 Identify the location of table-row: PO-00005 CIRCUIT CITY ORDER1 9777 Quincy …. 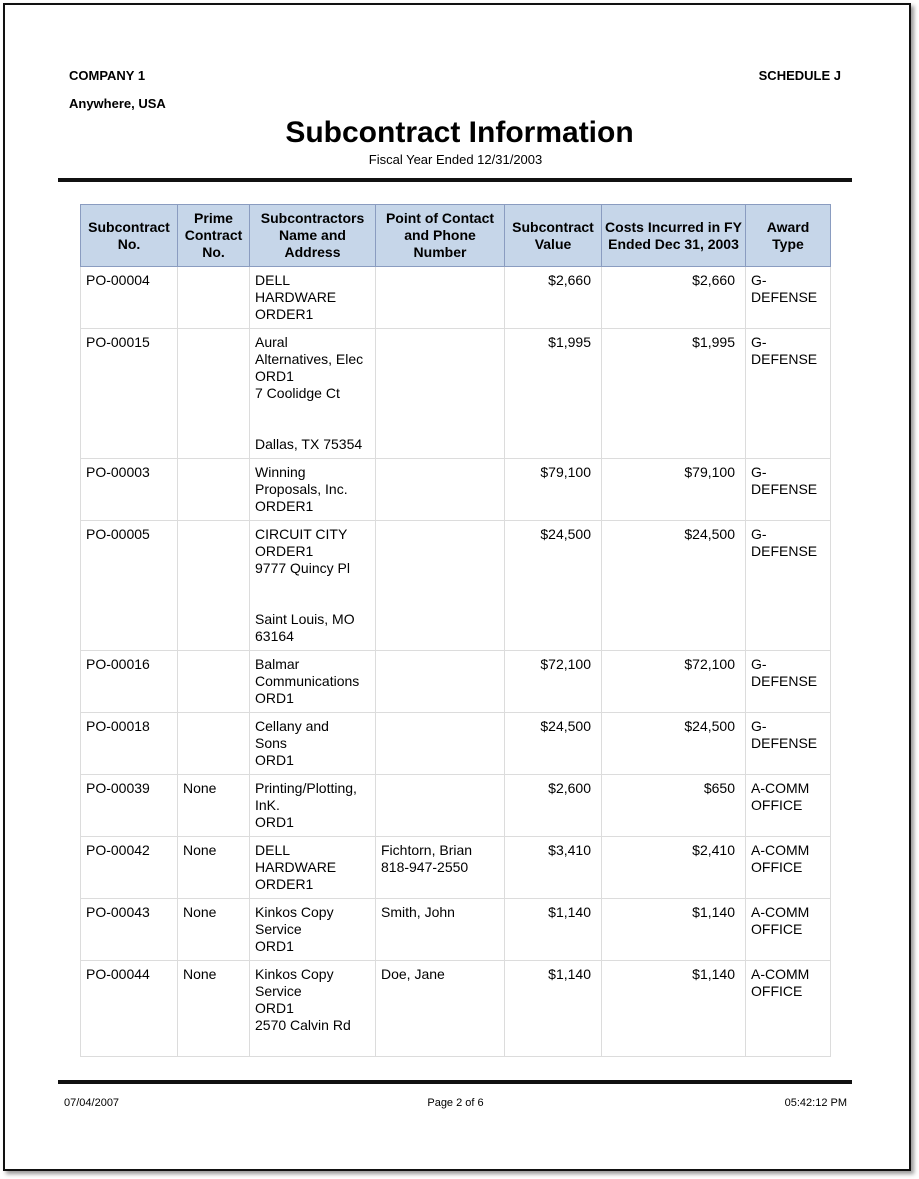
(455, 585).